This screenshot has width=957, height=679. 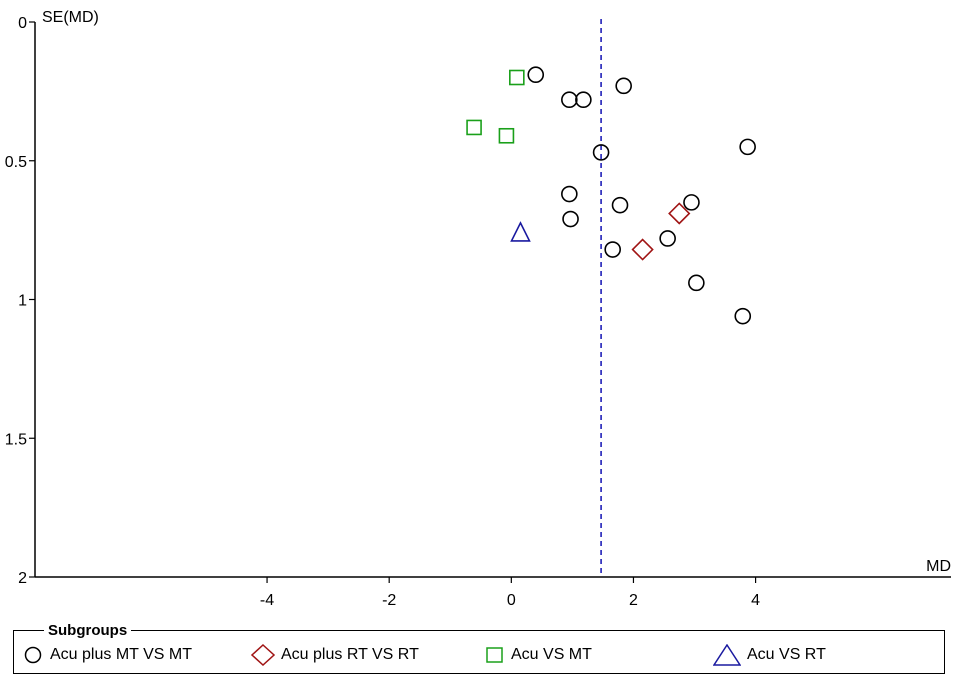 I want to click on legend-label: Acu VS MT, so click(x=551, y=654).